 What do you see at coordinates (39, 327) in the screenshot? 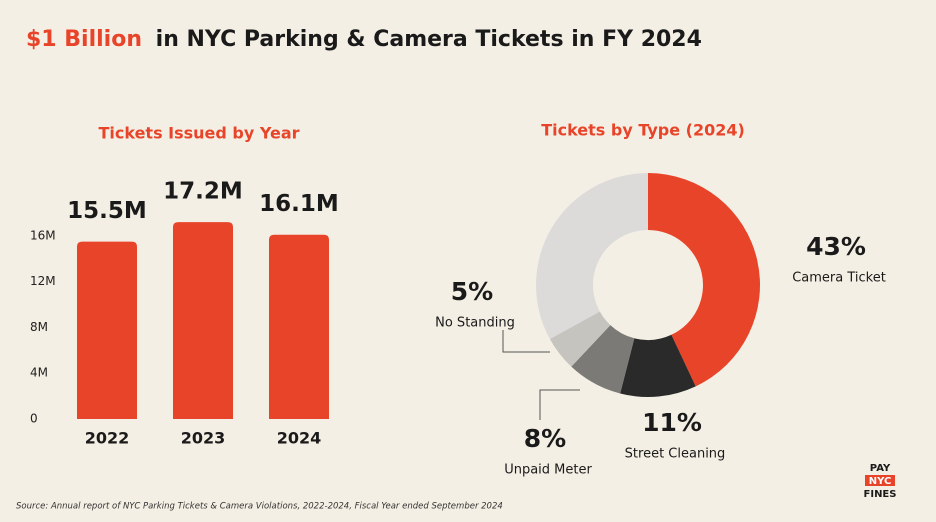
I see `y-tick-label: 8M` at bounding box center [39, 327].